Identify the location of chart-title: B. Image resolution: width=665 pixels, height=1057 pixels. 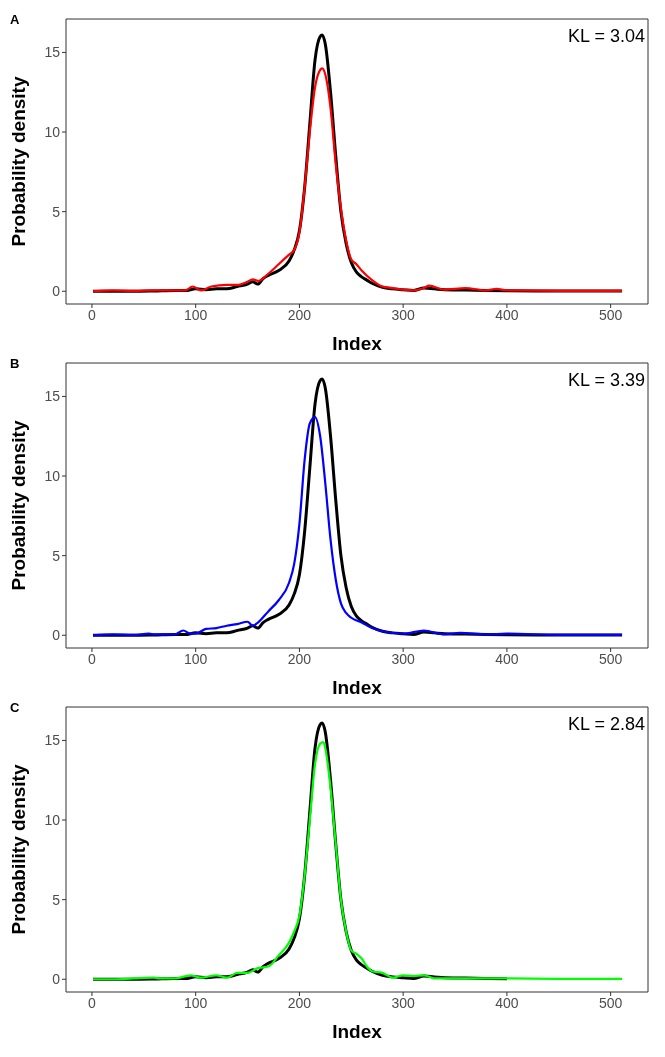
(15, 363).